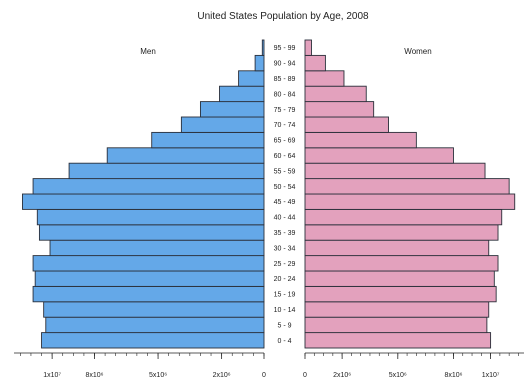 This screenshot has width=527, height=381. What do you see at coordinates (285, 141) in the screenshot?
I see `age-label-13: 65 - 69` at bounding box center [285, 141].